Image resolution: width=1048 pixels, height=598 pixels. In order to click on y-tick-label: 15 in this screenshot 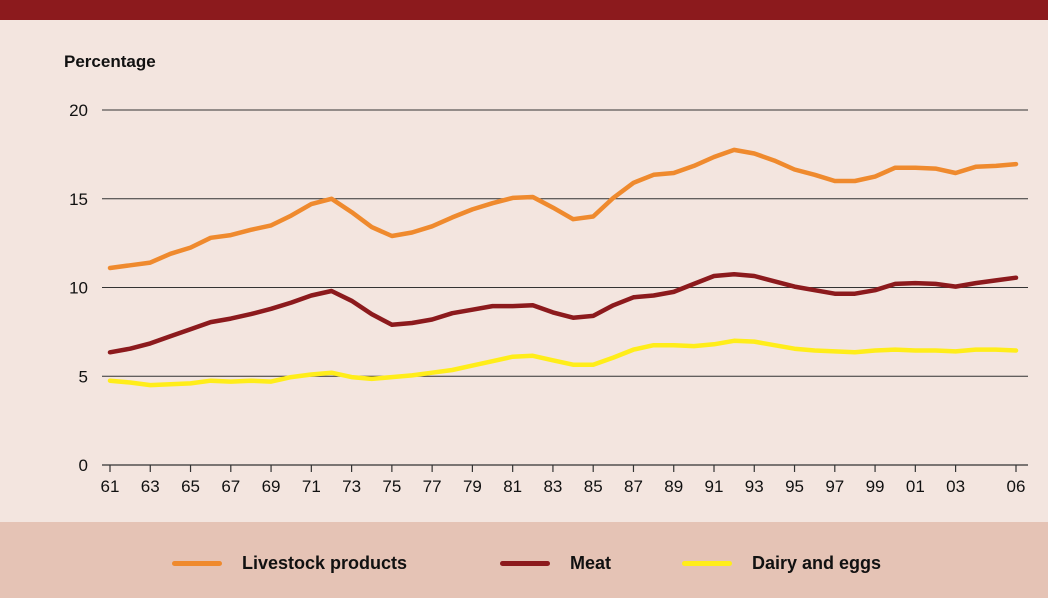, I will do `click(78, 199)`.